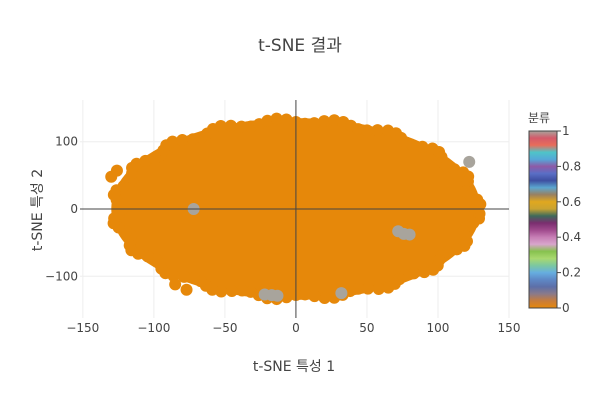 The image size is (600, 400). Describe the element at coordinates (571, 202) in the screenshot. I see `colorbar-tick-label: 0.6` at that location.